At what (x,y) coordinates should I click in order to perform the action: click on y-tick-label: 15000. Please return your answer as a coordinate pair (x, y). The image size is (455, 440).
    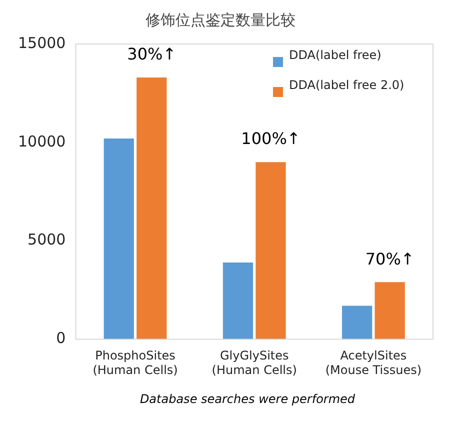
    Looking at the image, I should click on (42, 43).